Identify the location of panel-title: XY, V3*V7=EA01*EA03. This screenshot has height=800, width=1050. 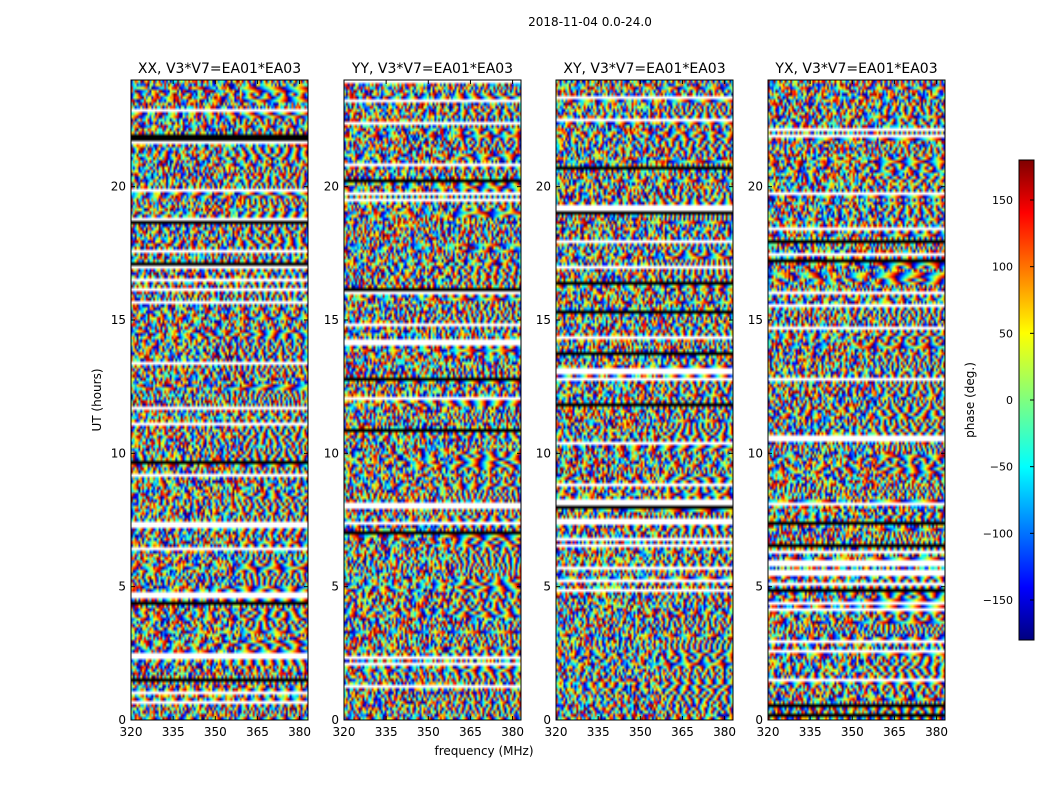
(644, 69).